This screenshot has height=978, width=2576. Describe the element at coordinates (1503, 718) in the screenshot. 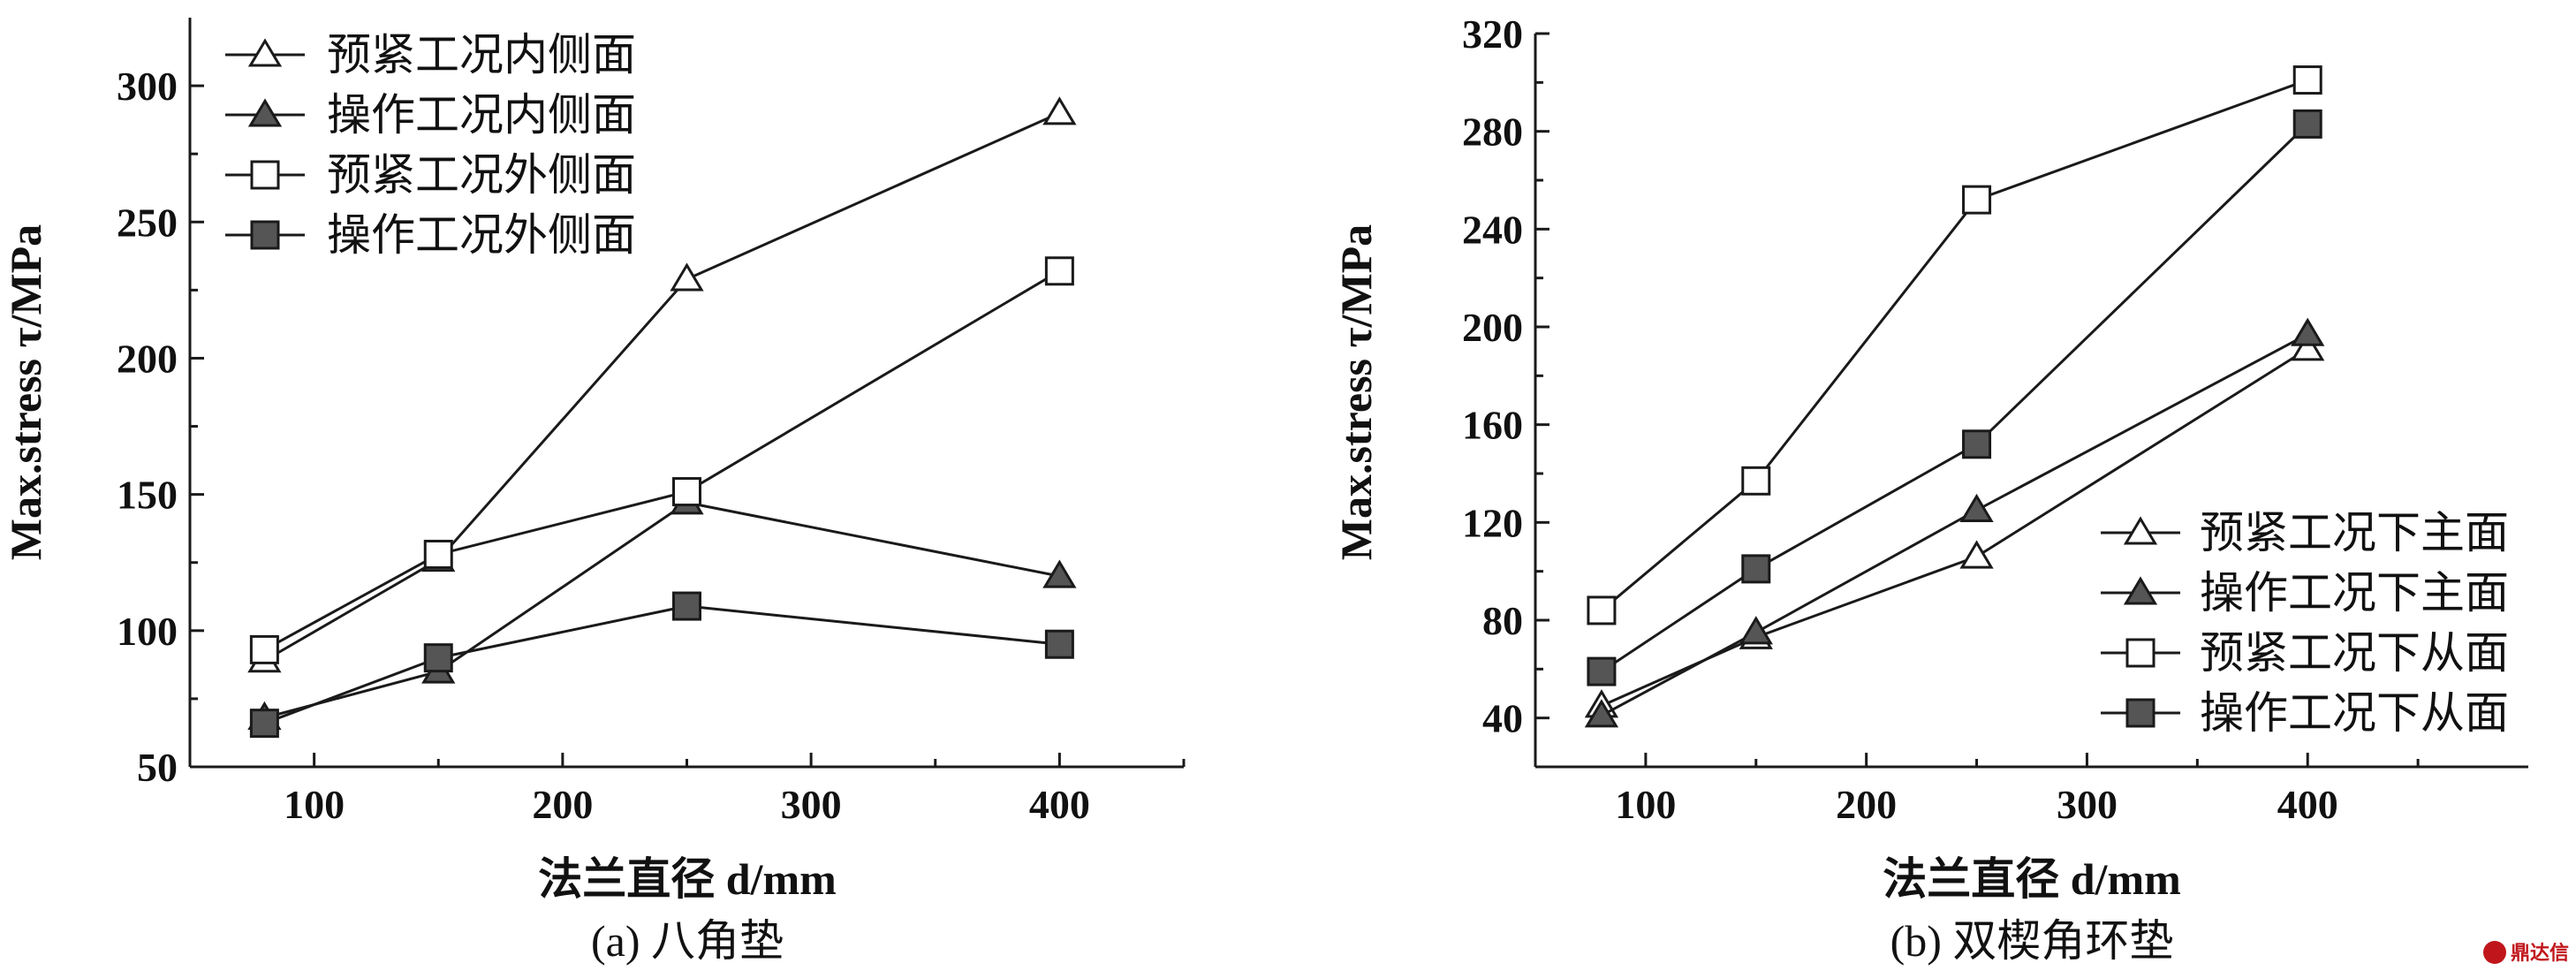

I see `y-tick-label: 40` at that location.